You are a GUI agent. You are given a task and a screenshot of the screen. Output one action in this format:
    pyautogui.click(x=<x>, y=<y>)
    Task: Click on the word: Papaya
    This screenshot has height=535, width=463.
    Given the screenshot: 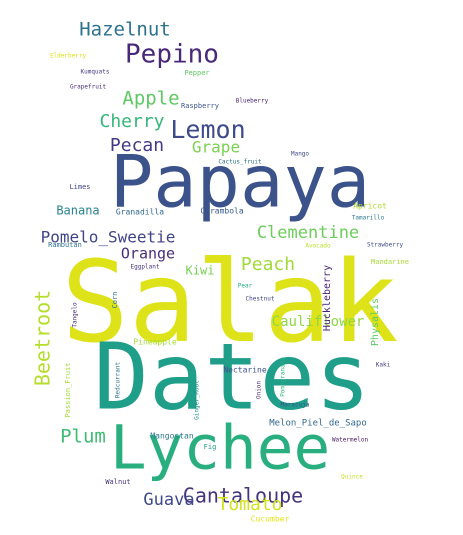 What is the action you would take?
    pyautogui.click(x=240, y=182)
    